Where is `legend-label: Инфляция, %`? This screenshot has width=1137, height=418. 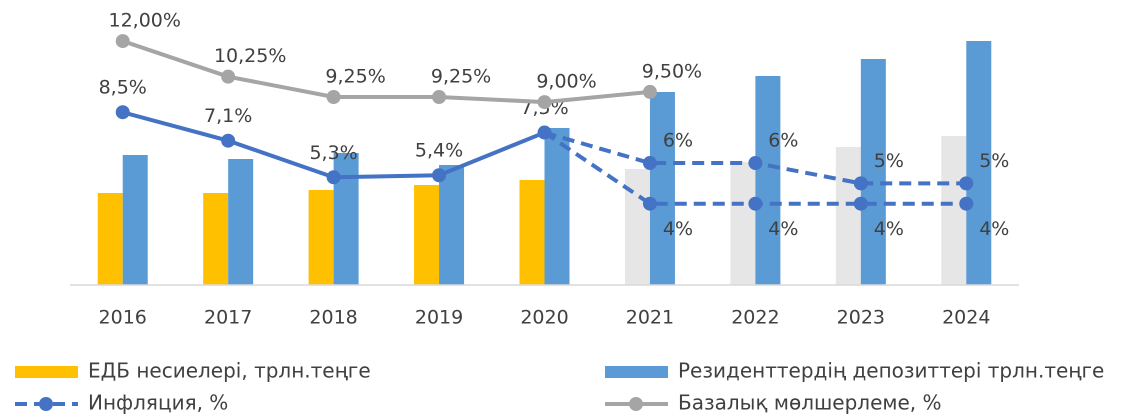 legend-label: Инфляция, % is located at coordinates (158, 403).